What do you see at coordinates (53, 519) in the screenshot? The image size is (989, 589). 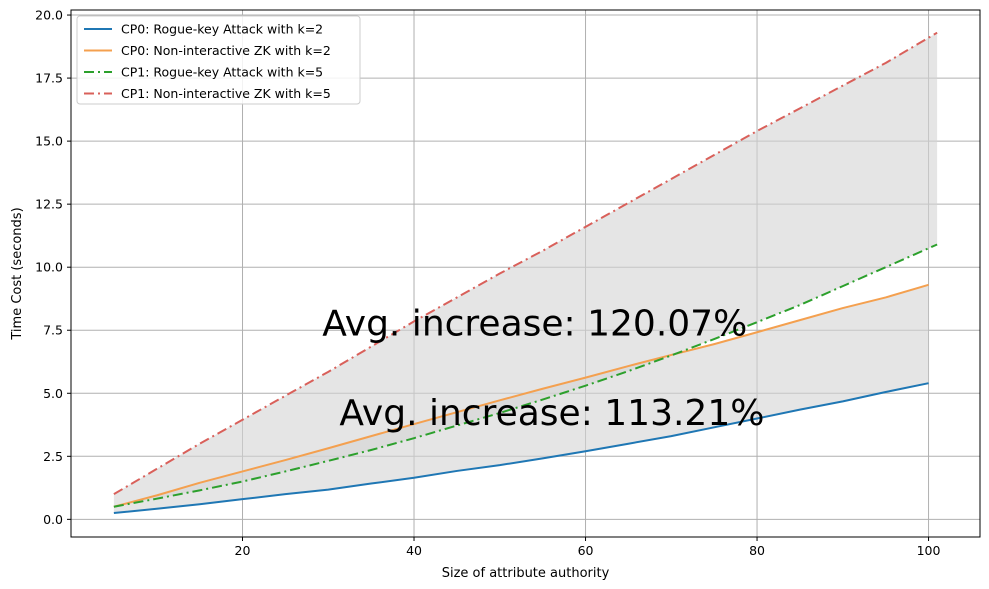 I see `y-tick-label: 0.0` at bounding box center [53, 519].